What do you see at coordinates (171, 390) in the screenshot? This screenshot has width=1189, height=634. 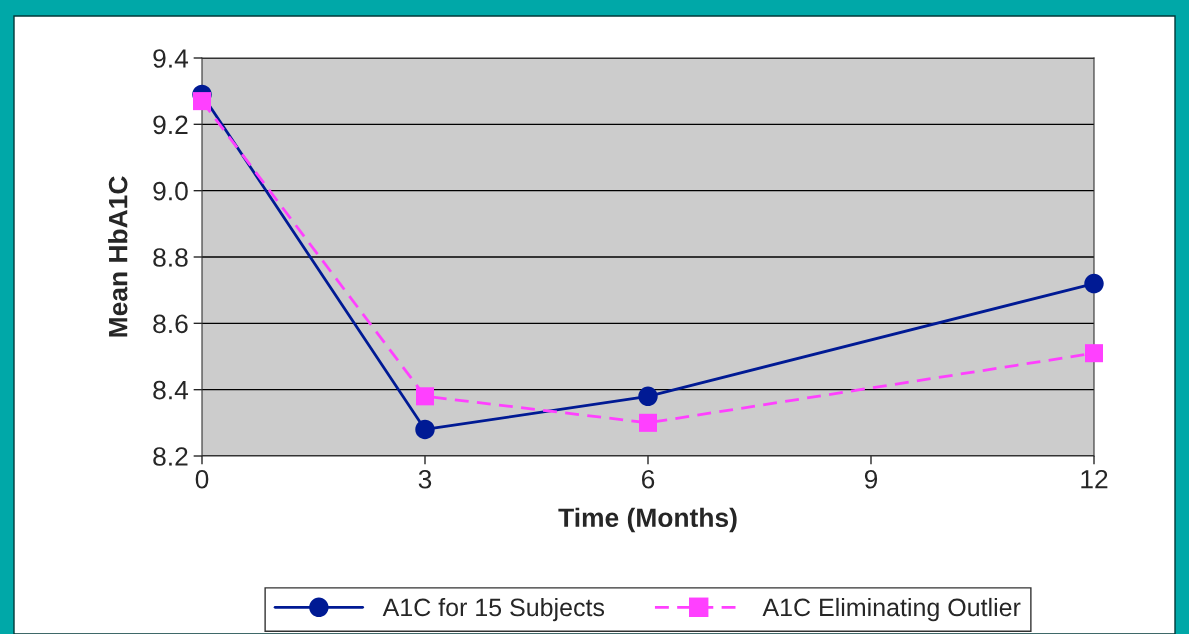 I see `y-tick-label: 8.4` at bounding box center [171, 390].